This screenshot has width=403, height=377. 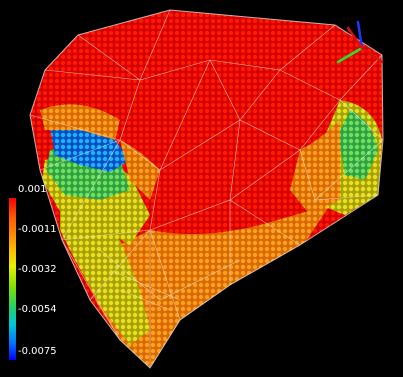 I want to click on legend-label-min: -0.0075, so click(x=37, y=351).